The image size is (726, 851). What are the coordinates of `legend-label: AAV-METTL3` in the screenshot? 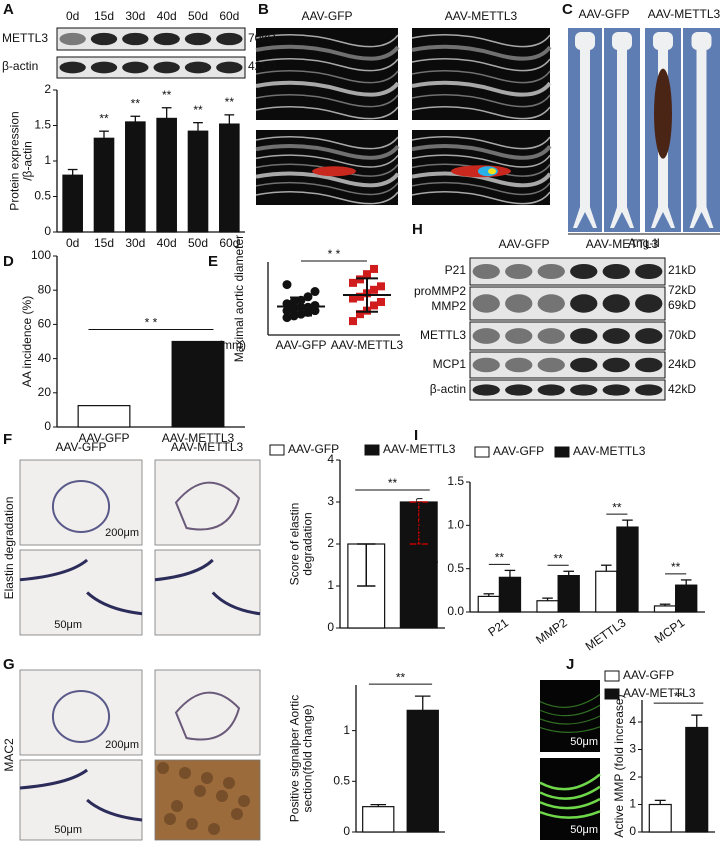 It's located at (659, 693).